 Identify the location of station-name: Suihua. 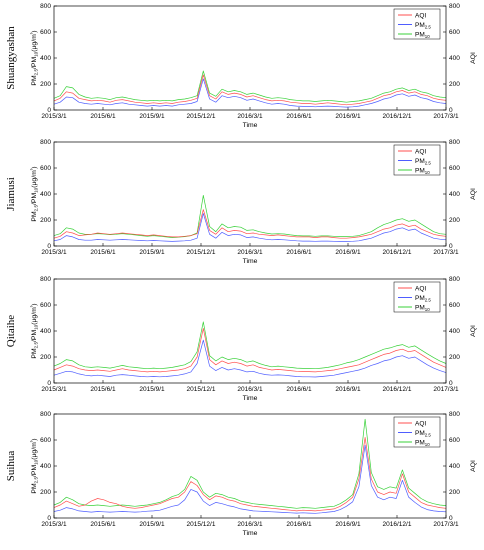
(11, 466).